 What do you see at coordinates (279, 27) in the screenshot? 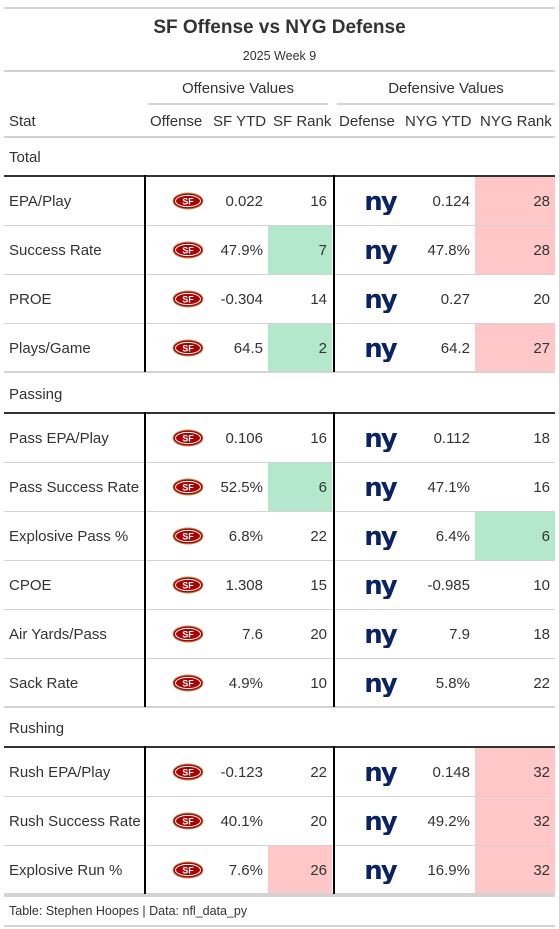
I see `table-title: SF Offense vs NYG Defense` at bounding box center [279, 27].